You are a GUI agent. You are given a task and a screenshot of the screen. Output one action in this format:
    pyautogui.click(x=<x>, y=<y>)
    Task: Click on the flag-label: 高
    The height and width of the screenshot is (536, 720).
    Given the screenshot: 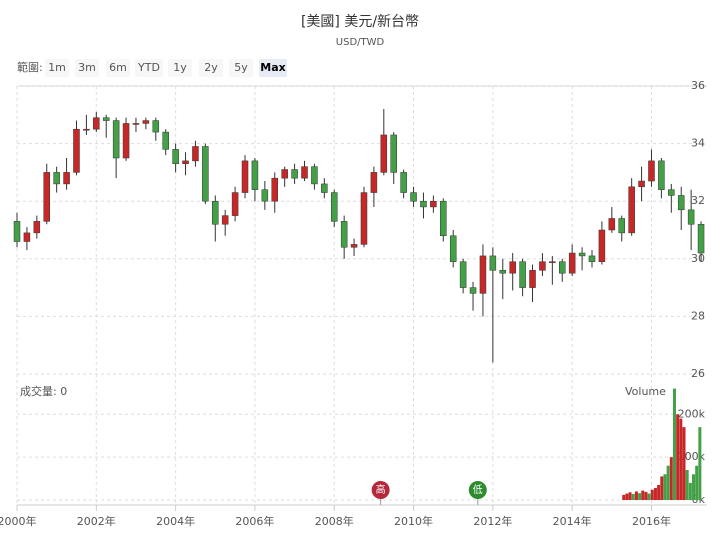 What is the action you would take?
    pyautogui.click(x=381, y=489)
    